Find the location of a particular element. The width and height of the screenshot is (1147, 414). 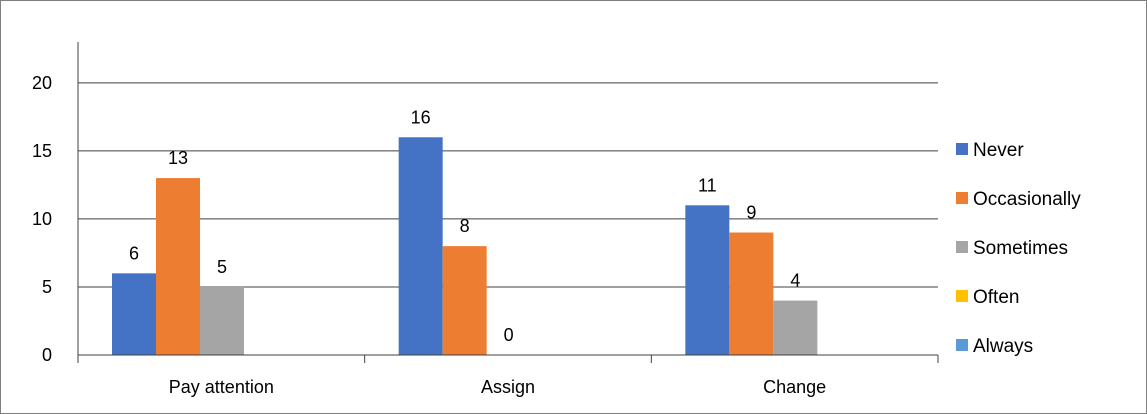

data-label-sometimes-change: 4 is located at coordinates (795, 281).